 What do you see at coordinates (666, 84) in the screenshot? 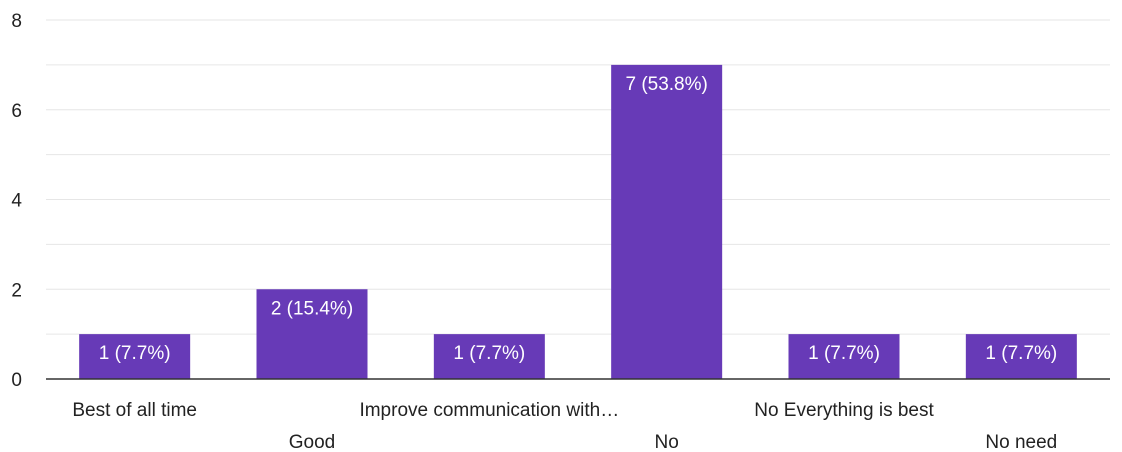
I see `bar-data-label: 7 (53.8%)` at bounding box center [666, 84].